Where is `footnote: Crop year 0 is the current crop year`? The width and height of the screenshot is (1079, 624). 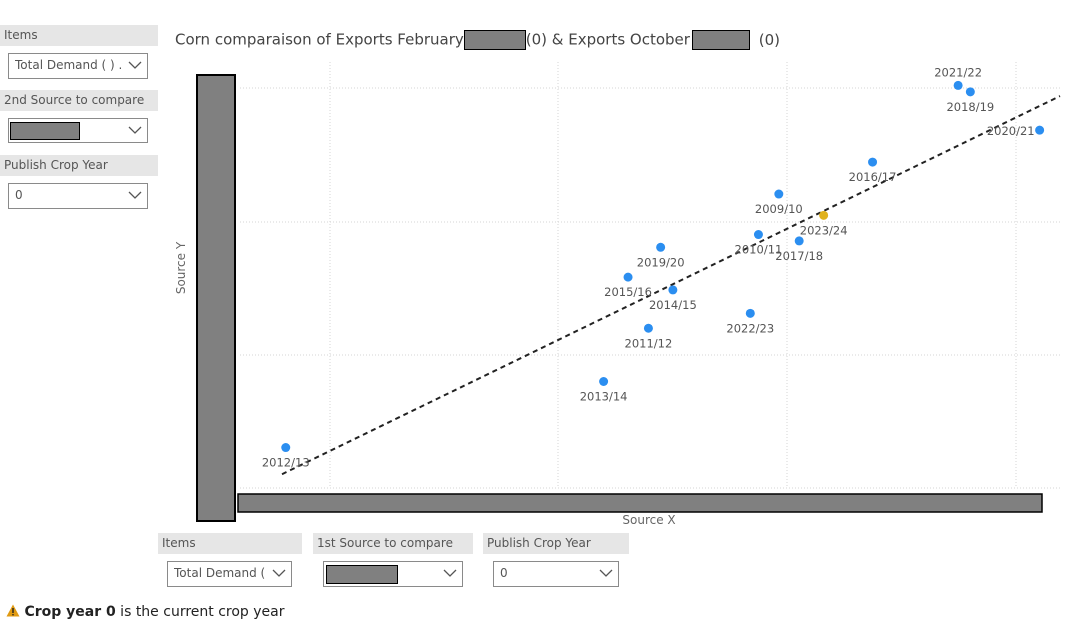 footnote: Crop year 0 is the current crop year is located at coordinates (145, 612).